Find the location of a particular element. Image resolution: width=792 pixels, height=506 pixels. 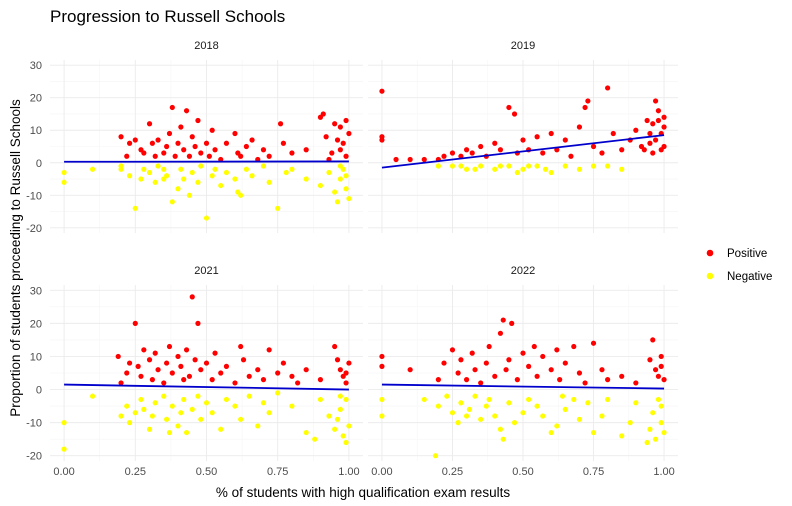

x-tick-label: 0.75 is located at coordinates (593, 472).